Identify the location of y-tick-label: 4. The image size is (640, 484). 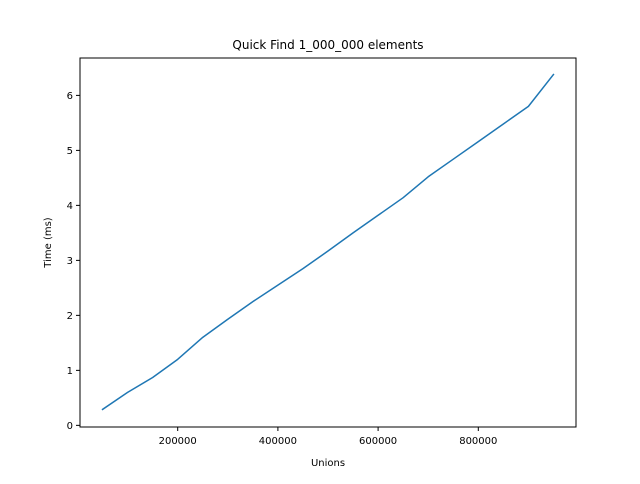
(70, 206).